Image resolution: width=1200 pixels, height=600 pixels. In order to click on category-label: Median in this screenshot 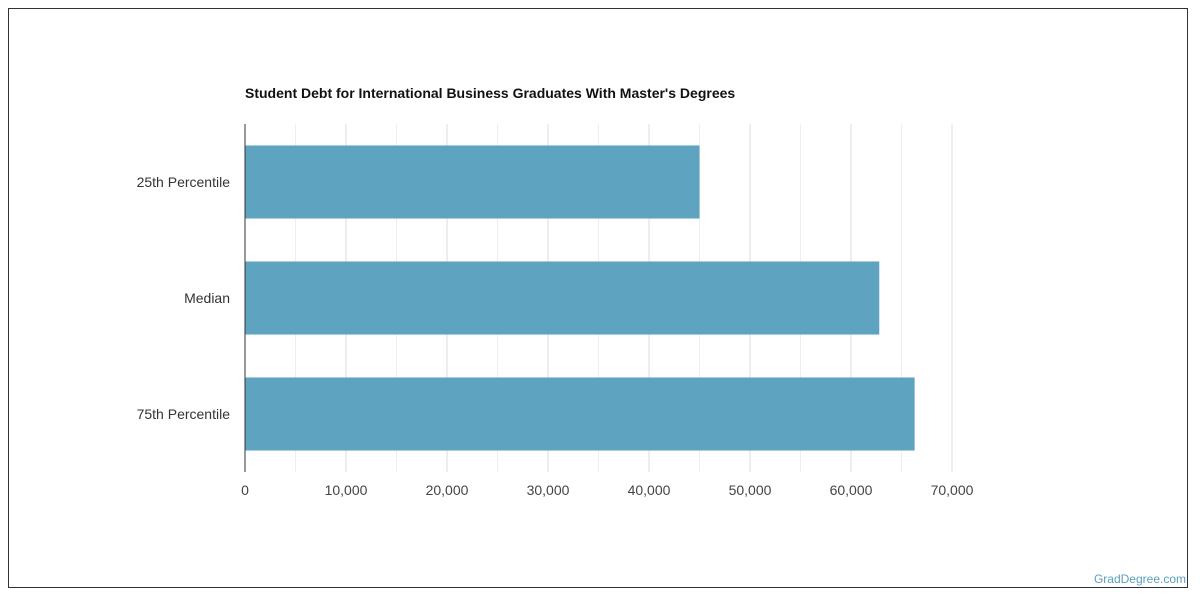, I will do `click(207, 298)`.